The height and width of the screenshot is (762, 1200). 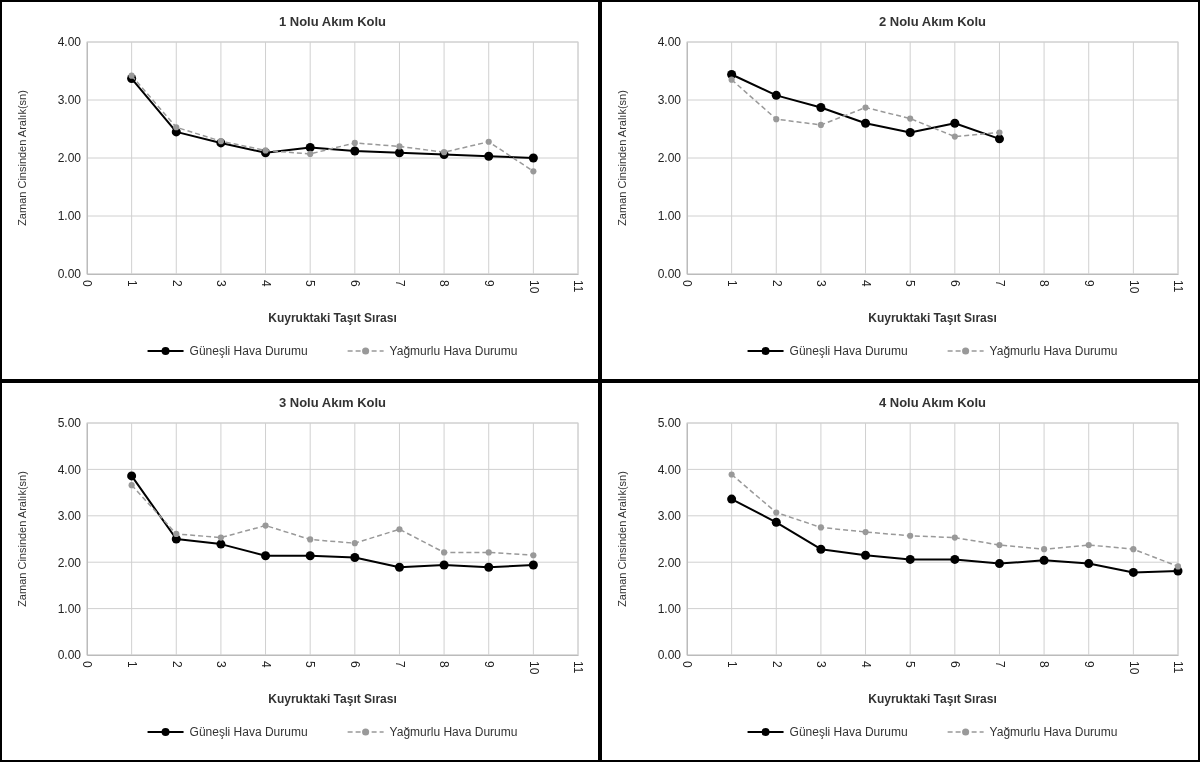 I want to click on y-tick-label: 4.00, so click(x=669, y=469).